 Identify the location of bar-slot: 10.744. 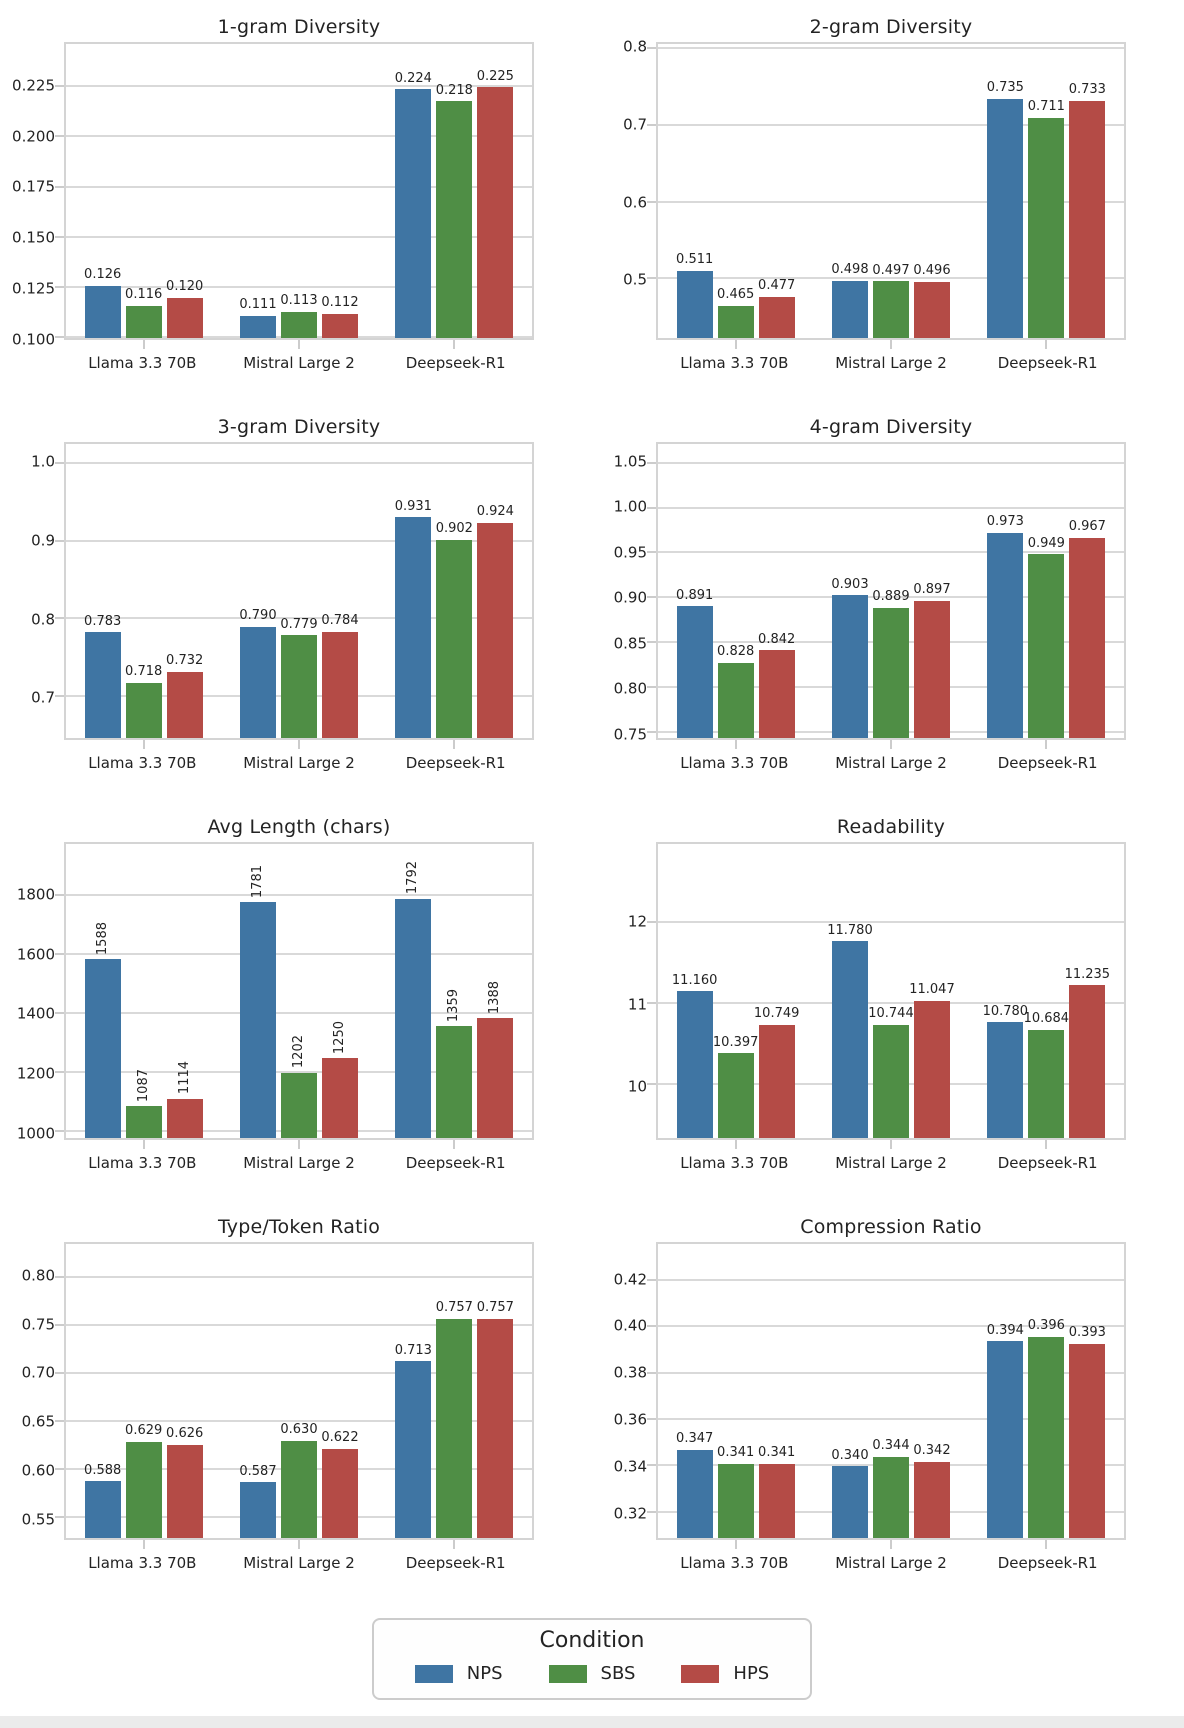
(891, 991).